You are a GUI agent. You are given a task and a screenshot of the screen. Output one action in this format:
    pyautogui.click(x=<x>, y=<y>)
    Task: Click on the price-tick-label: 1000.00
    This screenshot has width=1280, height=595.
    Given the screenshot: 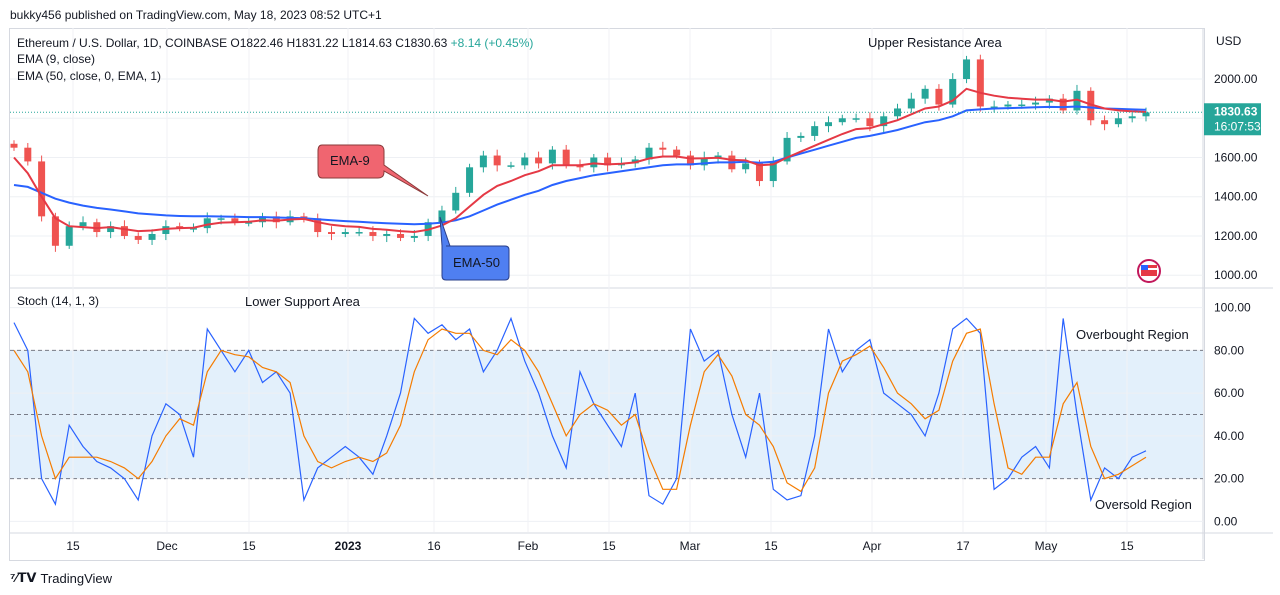 What is the action you would take?
    pyautogui.click(x=1236, y=275)
    